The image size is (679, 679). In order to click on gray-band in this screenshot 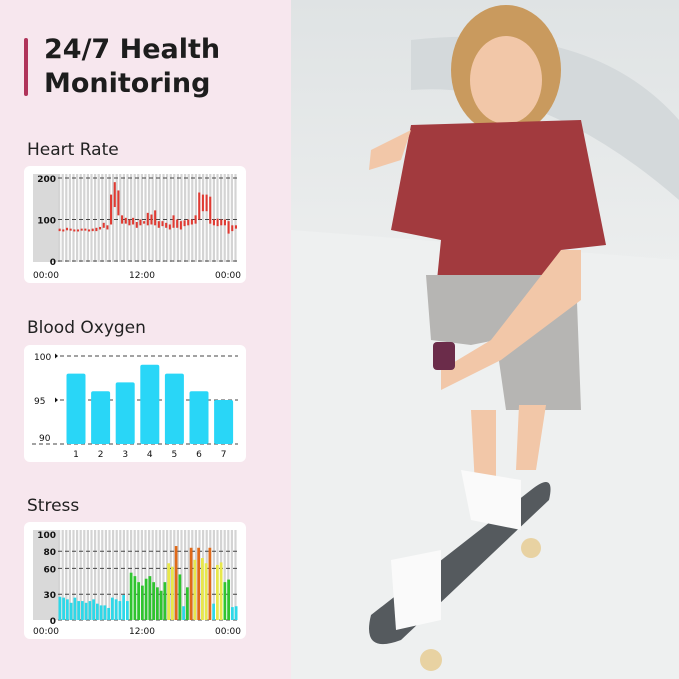, I will do `click(45, 218)`.